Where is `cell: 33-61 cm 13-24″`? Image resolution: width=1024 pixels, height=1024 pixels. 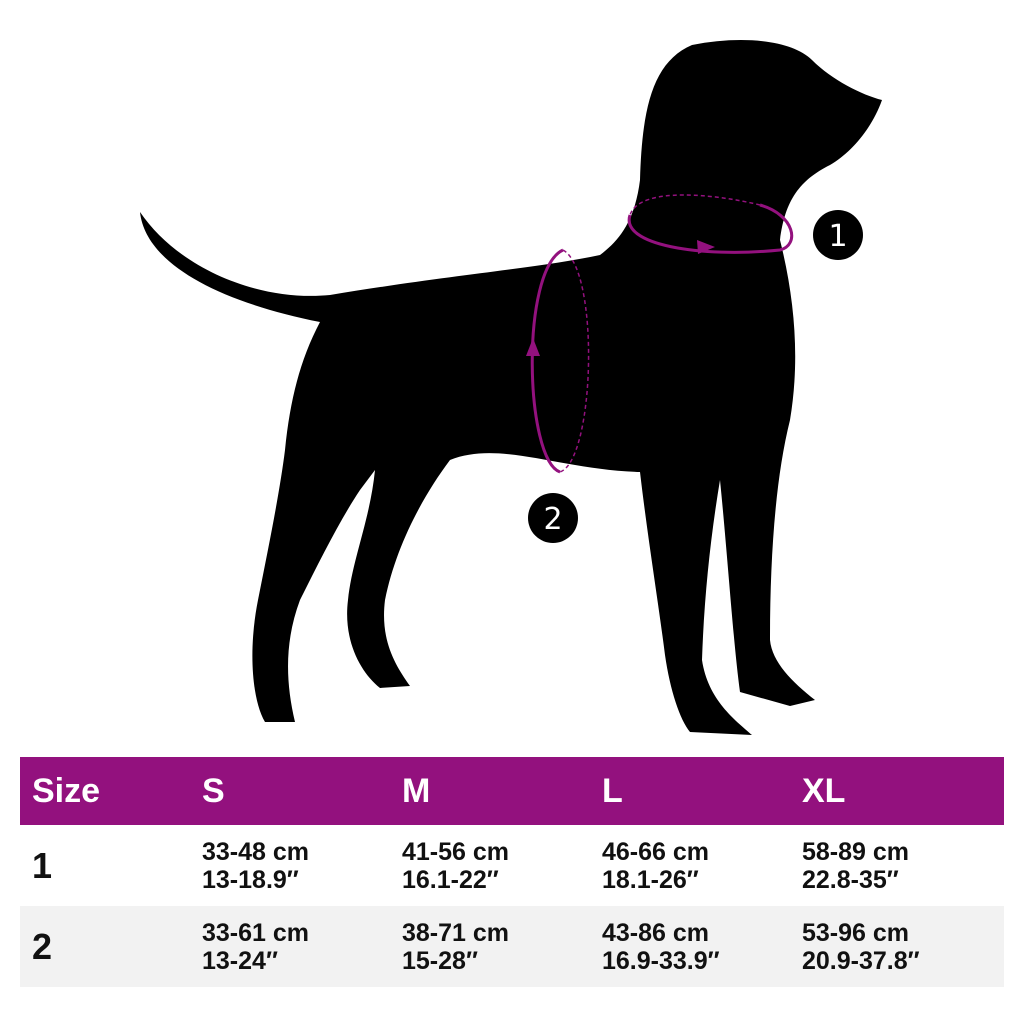
cell: 33-61 cm 13-24″ is located at coordinates (256, 946).